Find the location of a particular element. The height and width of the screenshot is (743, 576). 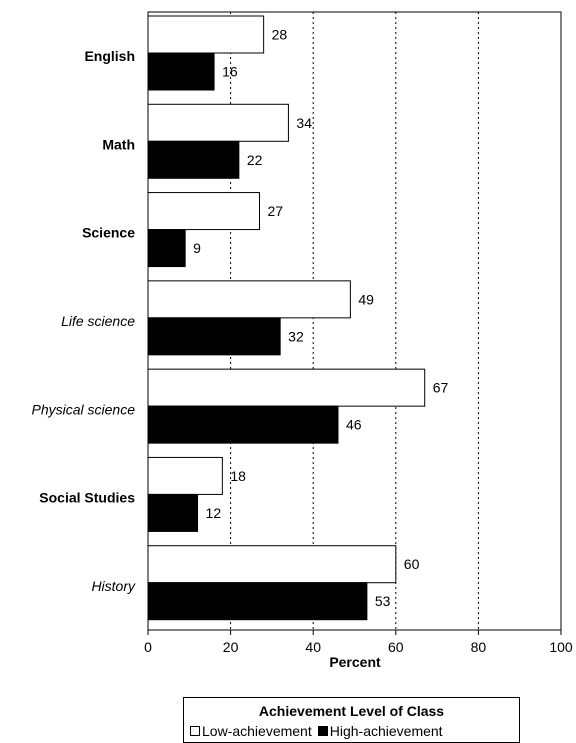

value-label-low-5: 18 is located at coordinates (238, 476).